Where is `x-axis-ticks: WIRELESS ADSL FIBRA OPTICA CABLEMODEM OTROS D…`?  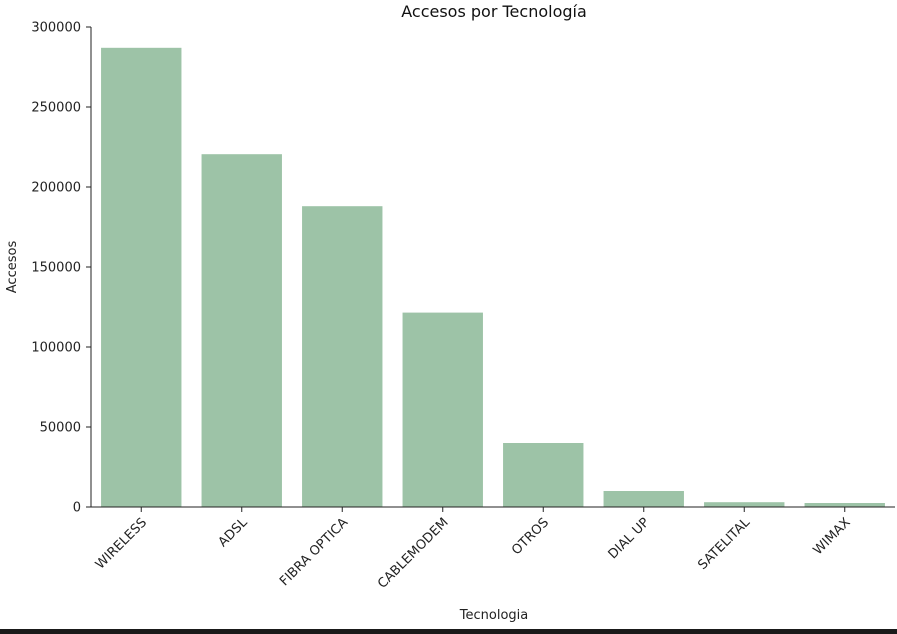 x-axis-ticks: WIRELESS ADSL FIBRA OPTICA CABLEMODEM OTROS D… is located at coordinates (473, 549).